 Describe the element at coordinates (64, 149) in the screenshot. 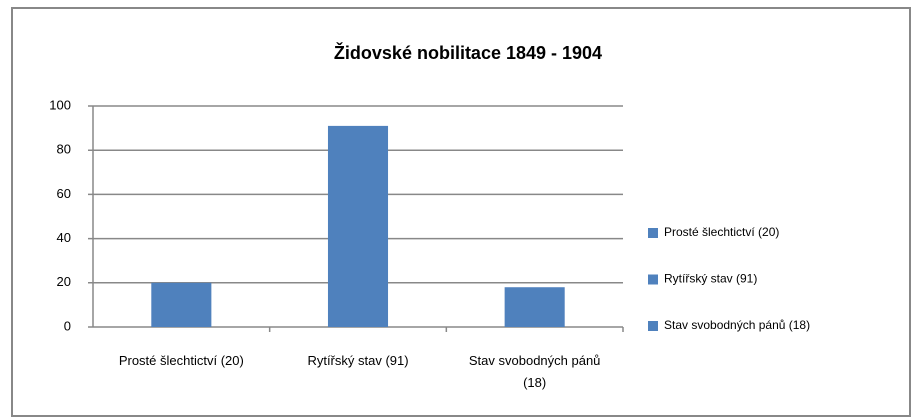

I see `y-tick-label: 80` at that location.